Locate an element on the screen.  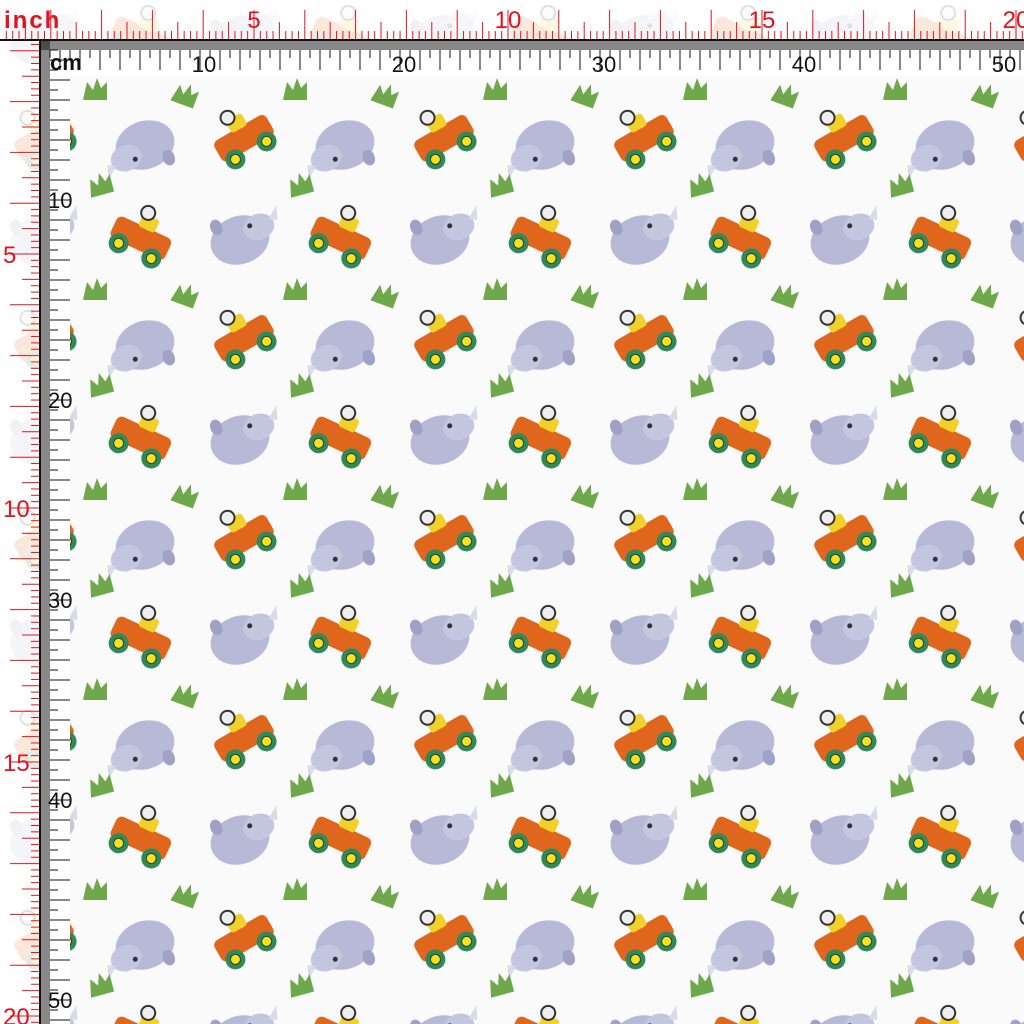
inch-label: inch is located at coordinates (32, 20).